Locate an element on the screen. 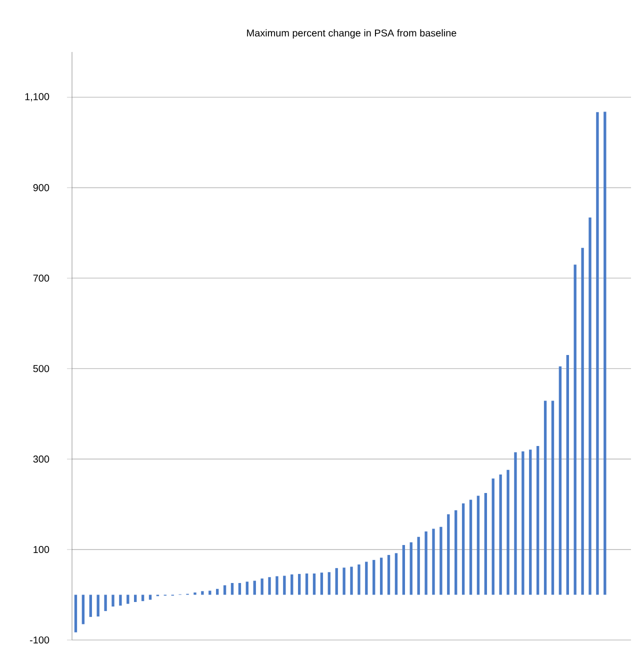 This screenshot has height=657, width=638. y-tick-label: 700 is located at coordinates (41, 278).